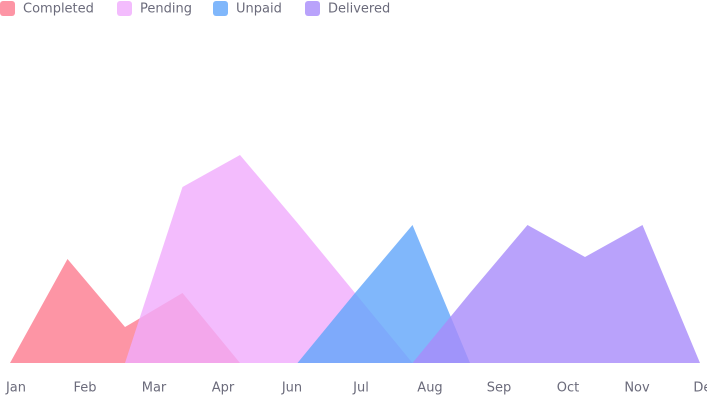 This screenshot has width=707, height=401. What do you see at coordinates (15, 388) in the screenshot?
I see `x-tick-label: Jan` at bounding box center [15, 388].